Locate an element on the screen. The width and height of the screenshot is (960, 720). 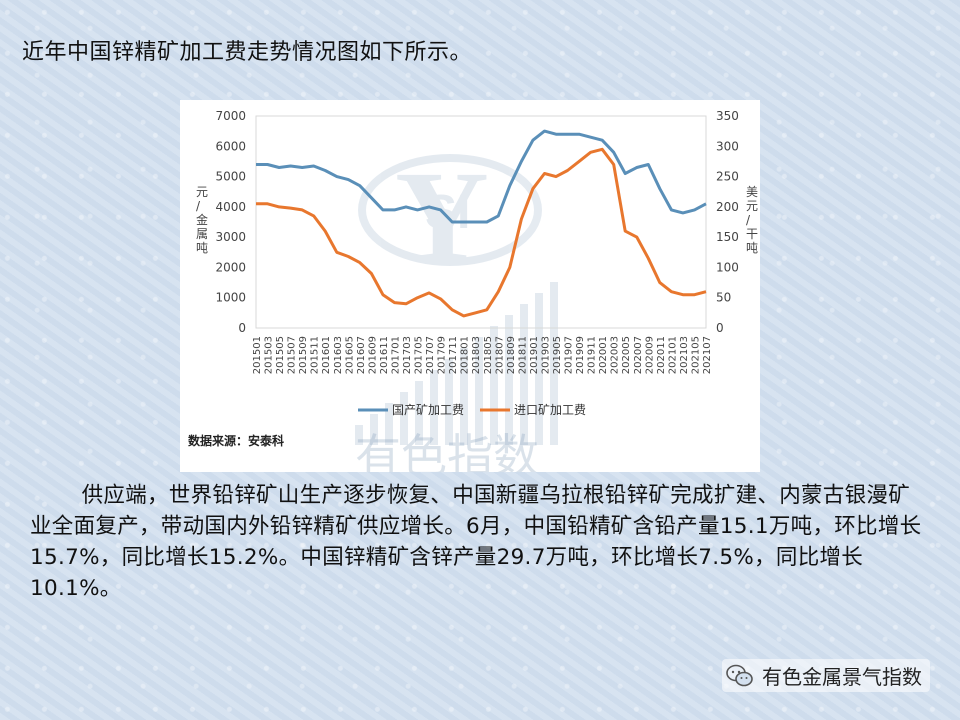
x-tick-label: 201705 is located at coordinates (419, 355).